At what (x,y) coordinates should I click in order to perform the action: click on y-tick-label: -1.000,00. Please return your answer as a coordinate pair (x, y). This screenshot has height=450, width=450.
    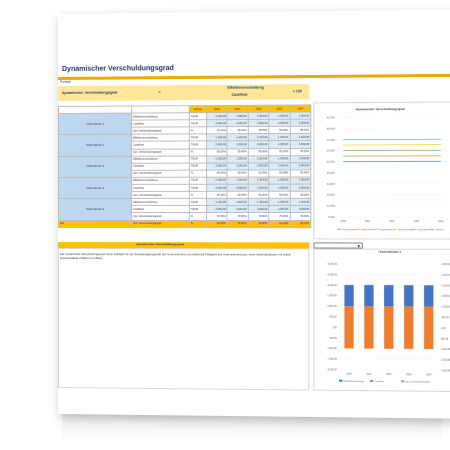
    Looking at the image, I should click on (332, 306).